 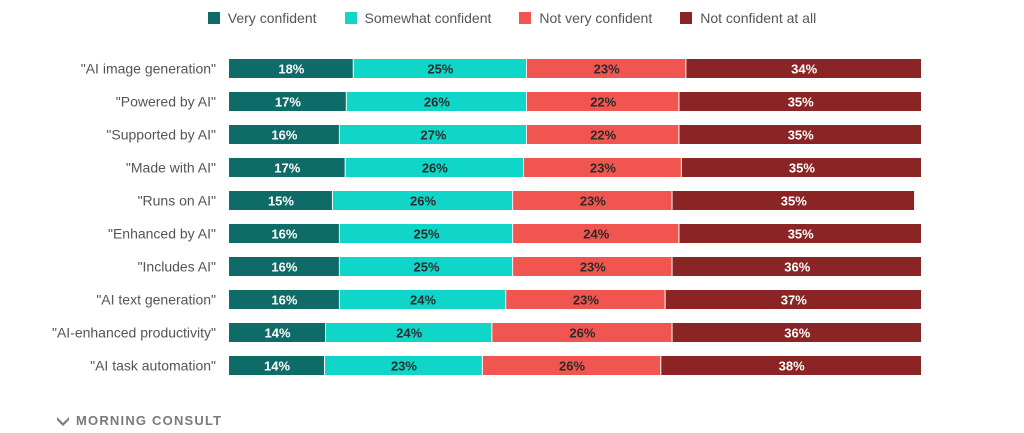 I want to click on category-label-includes-ai: "Includes AI", so click(x=177, y=267).